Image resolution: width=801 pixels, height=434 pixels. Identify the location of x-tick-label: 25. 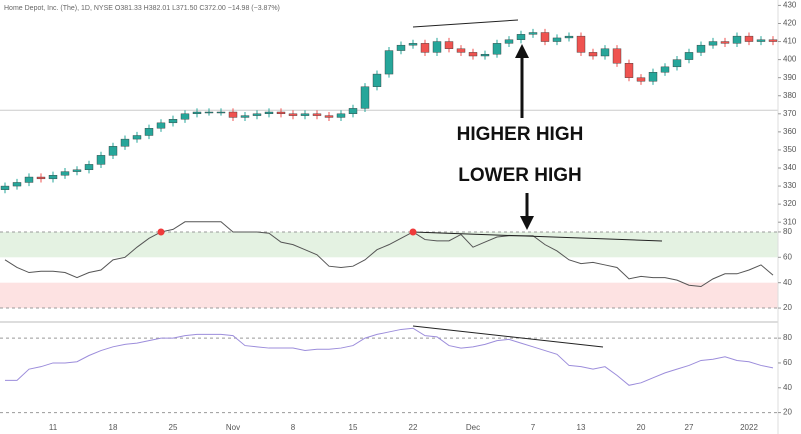
(173, 427).